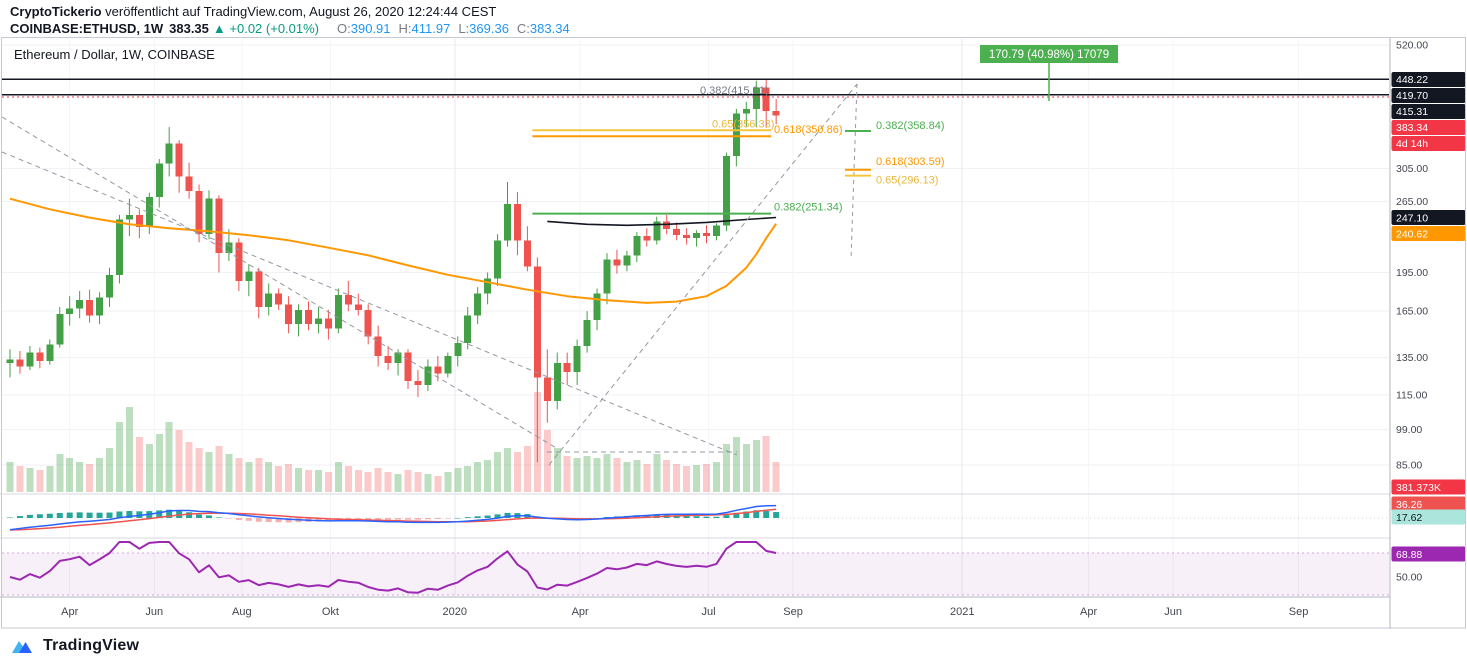 The height and width of the screenshot is (665, 1467). Describe the element at coordinates (431, 28) in the screenshot. I see `ohlc-value: 411.97` at that location.